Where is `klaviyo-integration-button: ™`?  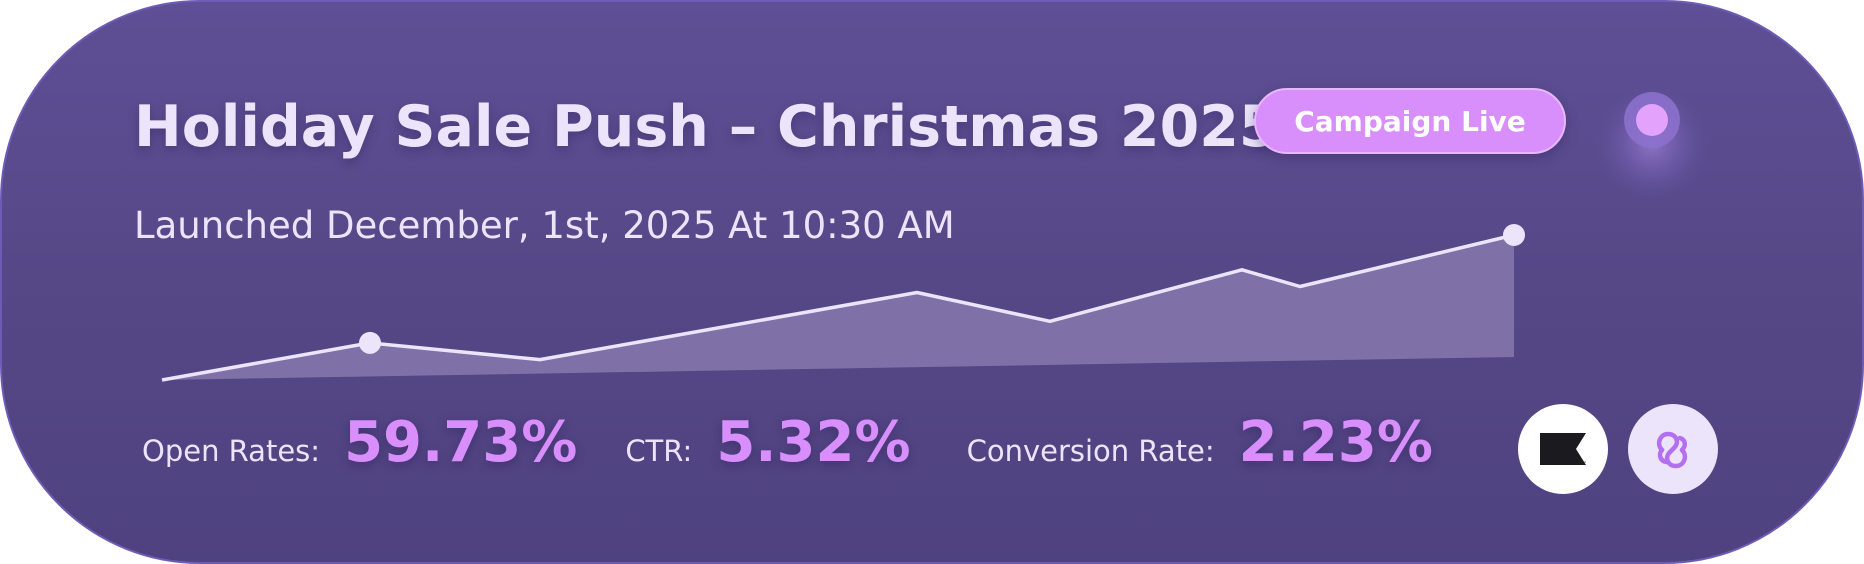 klaviyo-integration-button: ™ is located at coordinates (1563, 449).